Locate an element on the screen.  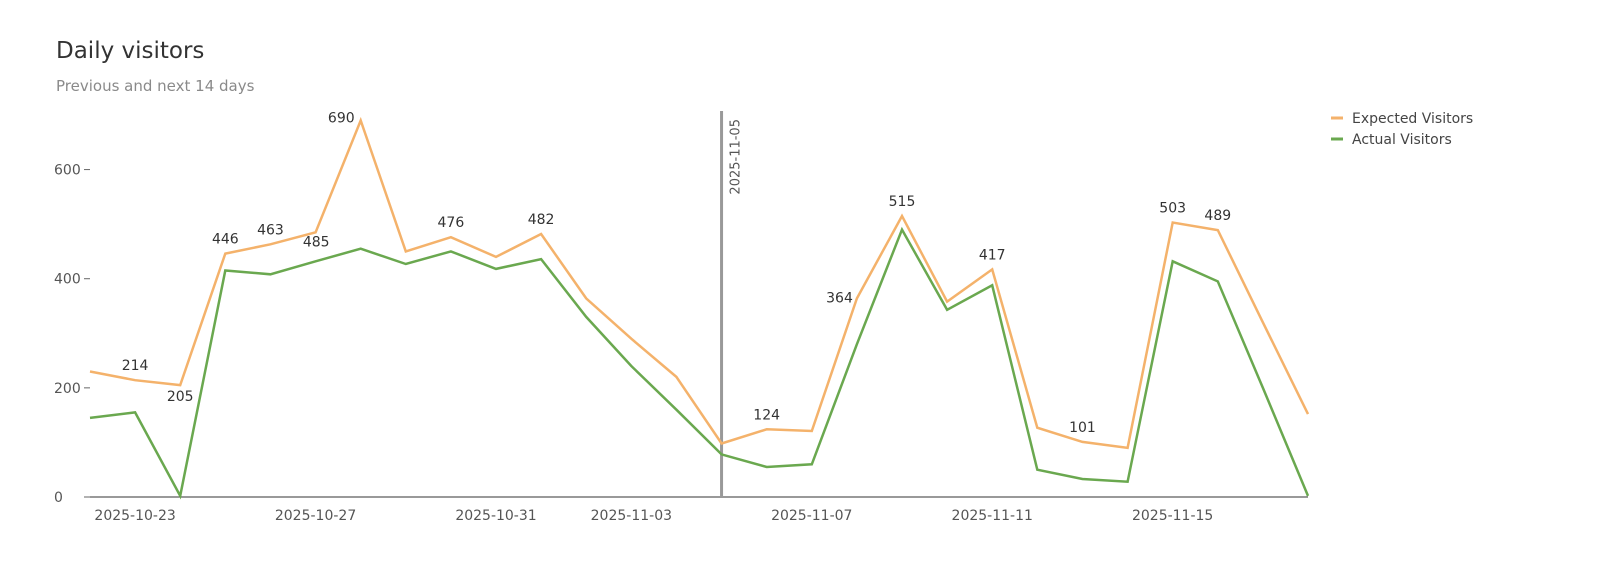
data-label-2025-10-26: 463 is located at coordinates (270, 230).